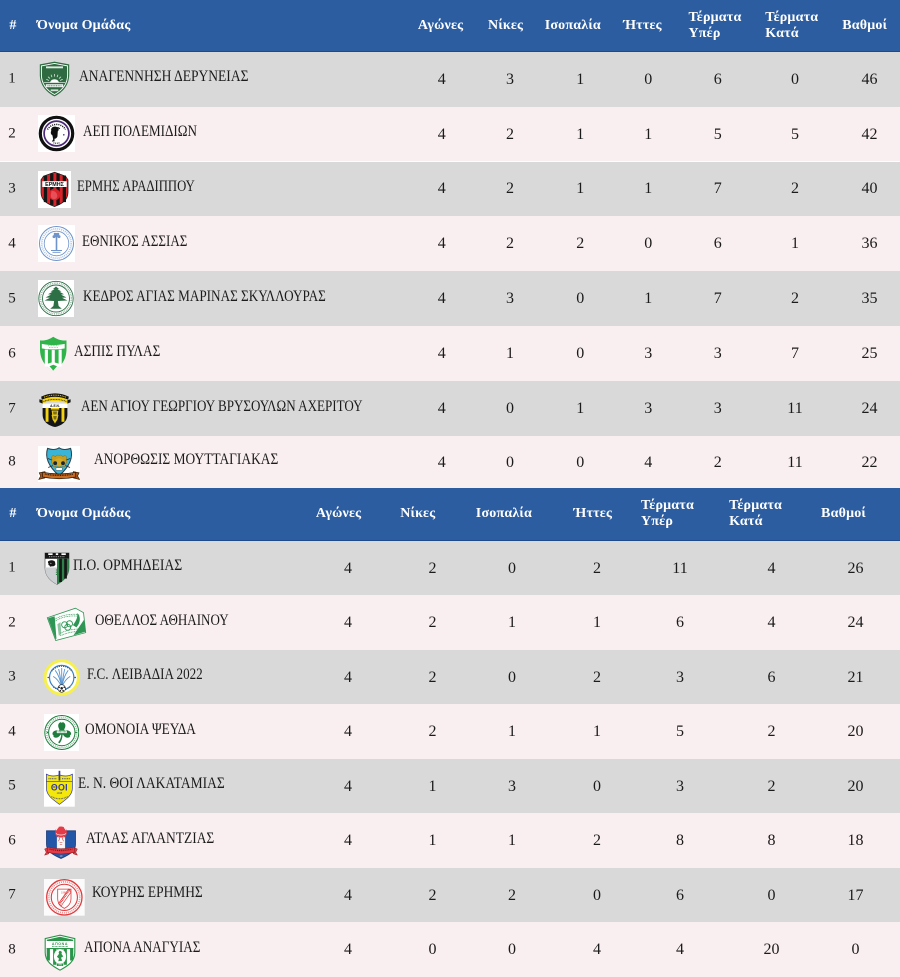 This screenshot has width=900, height=977. What do you see at coordinates (55, 185) in the screenshot?
I see `svg-text: ΕΡΜΗΣ` at bounding box center [55, 185].